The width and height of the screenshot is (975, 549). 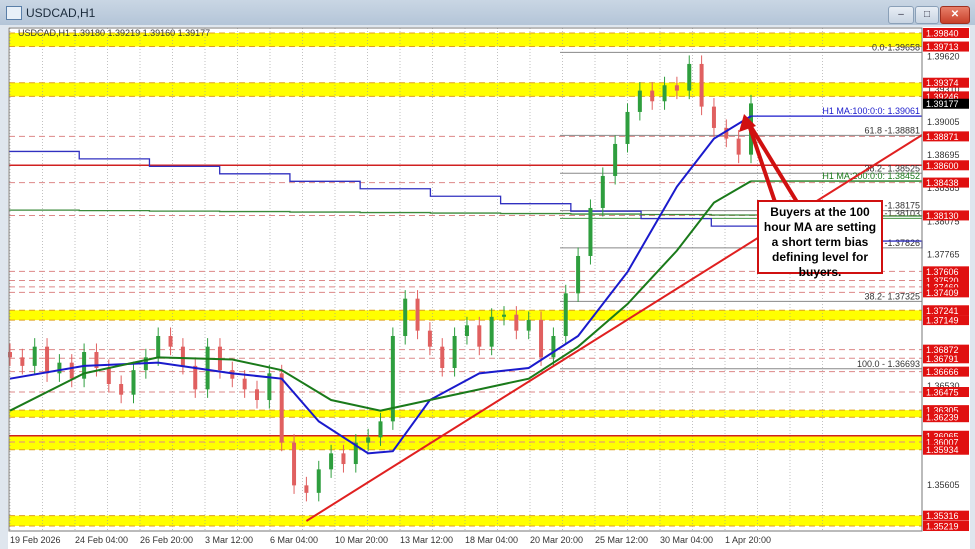 I want to click on y-tick-label: 1.36530, so click(x=943, y=386).